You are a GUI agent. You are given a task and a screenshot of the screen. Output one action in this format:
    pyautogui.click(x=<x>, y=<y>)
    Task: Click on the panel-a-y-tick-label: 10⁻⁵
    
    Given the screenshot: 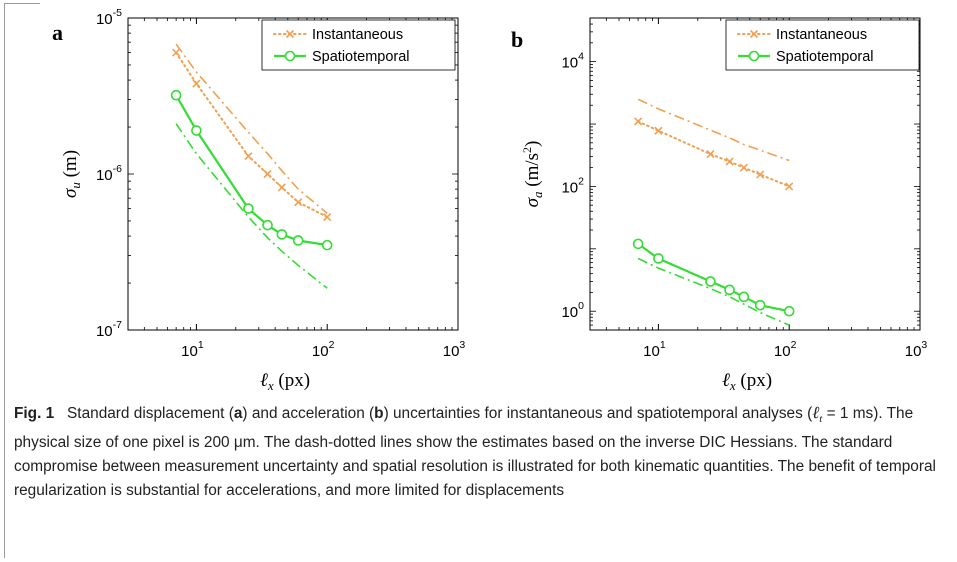 What is the action you would take?
    pyautogui.click(x=109, y=17)
    